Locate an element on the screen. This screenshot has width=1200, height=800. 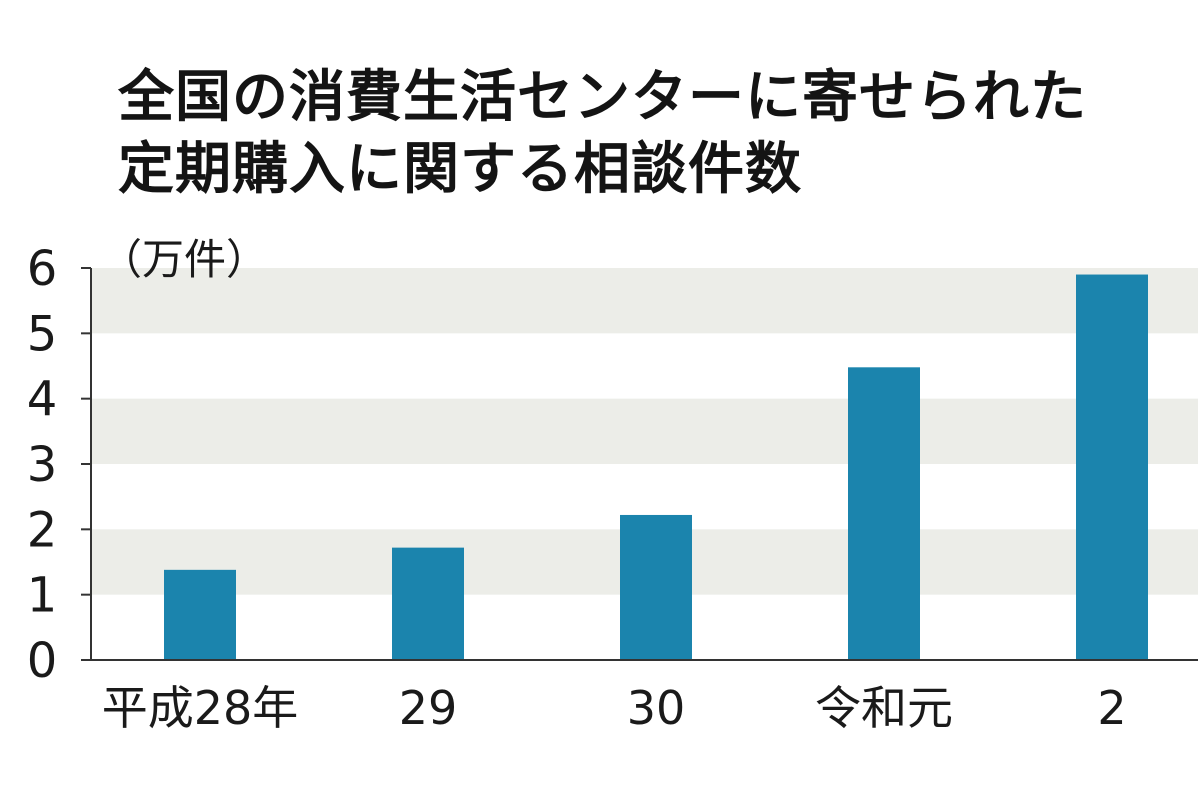
x-tick-label: 30 is located at coordinates (656, 708).